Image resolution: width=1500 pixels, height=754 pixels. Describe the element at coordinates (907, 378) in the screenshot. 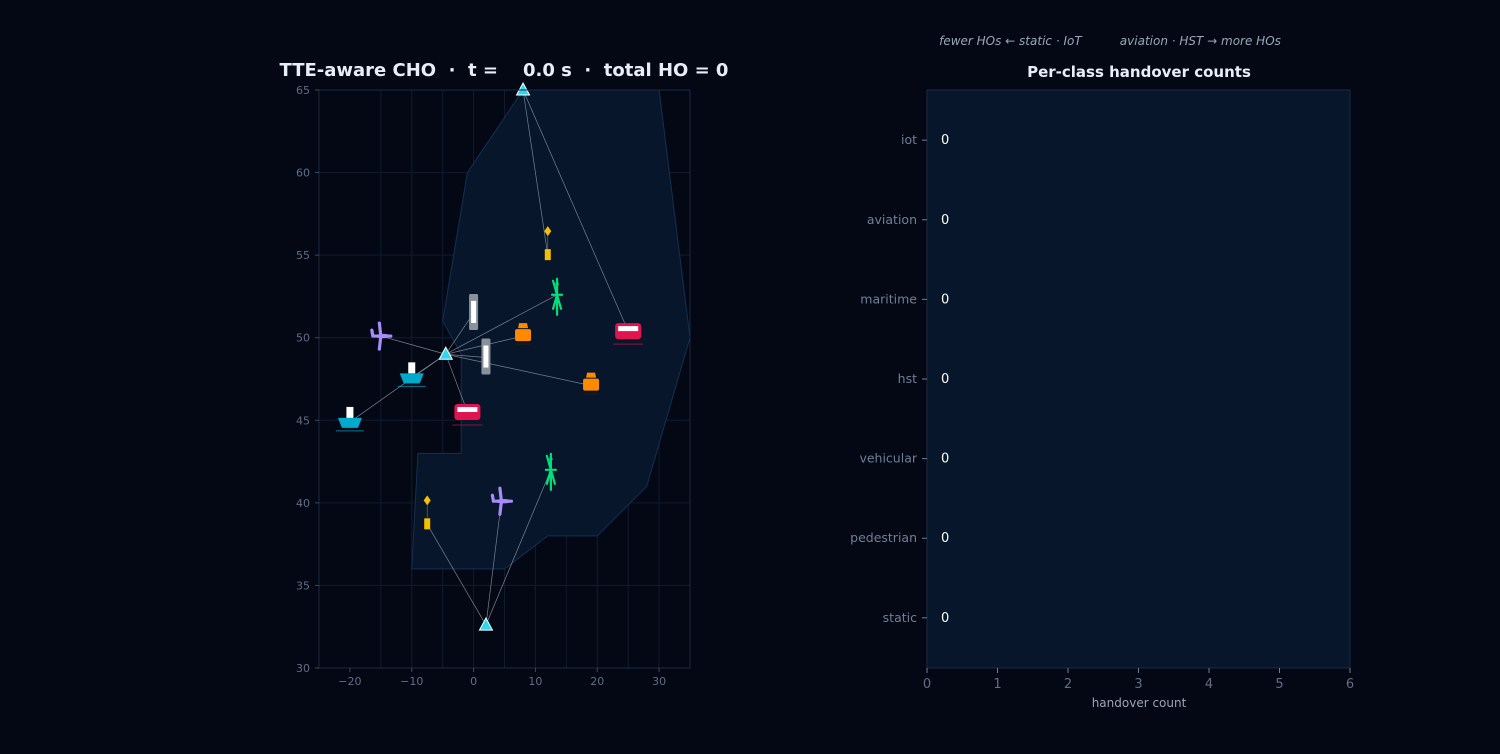

I see `bar-category-label: hst` at that location.